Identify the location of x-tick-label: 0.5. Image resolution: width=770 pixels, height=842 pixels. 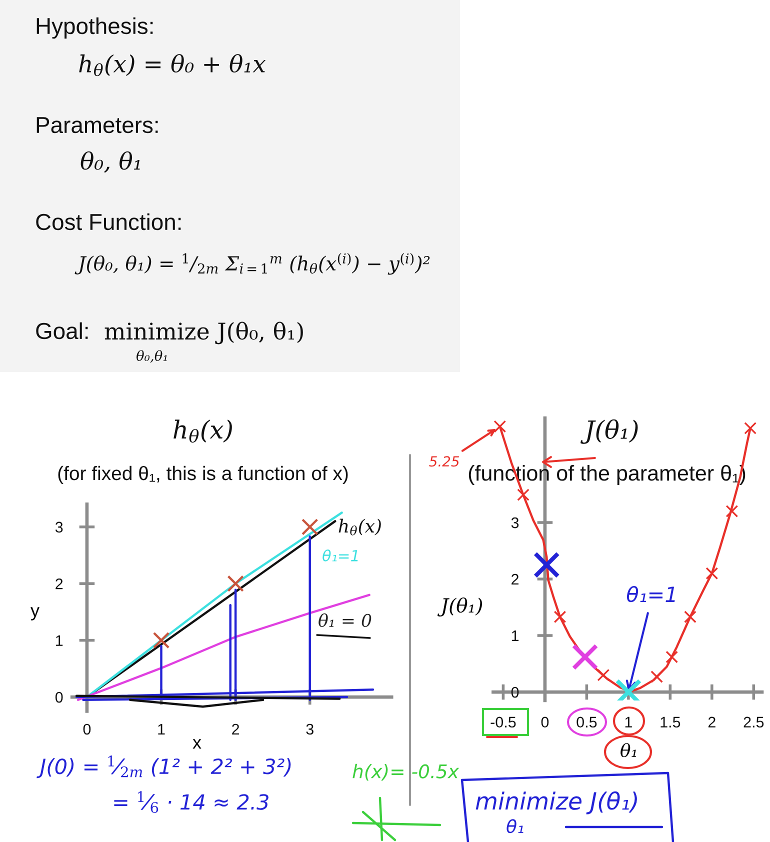
(586, 722).